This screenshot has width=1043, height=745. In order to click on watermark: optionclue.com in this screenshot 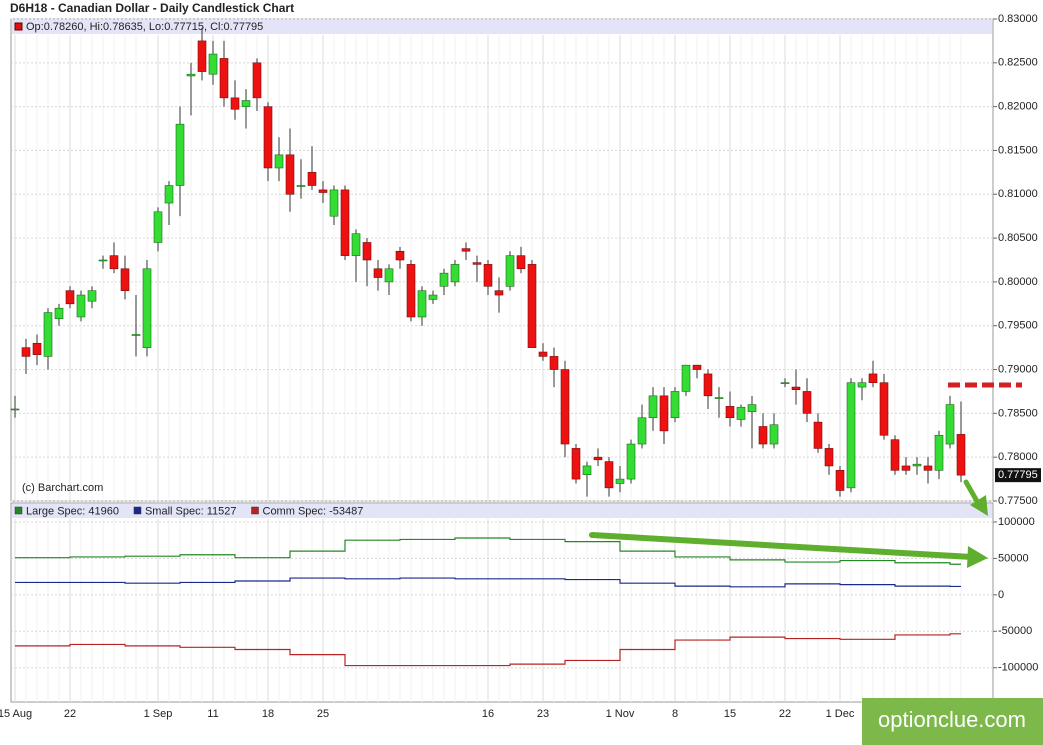, I will do `click(952, 719)`.